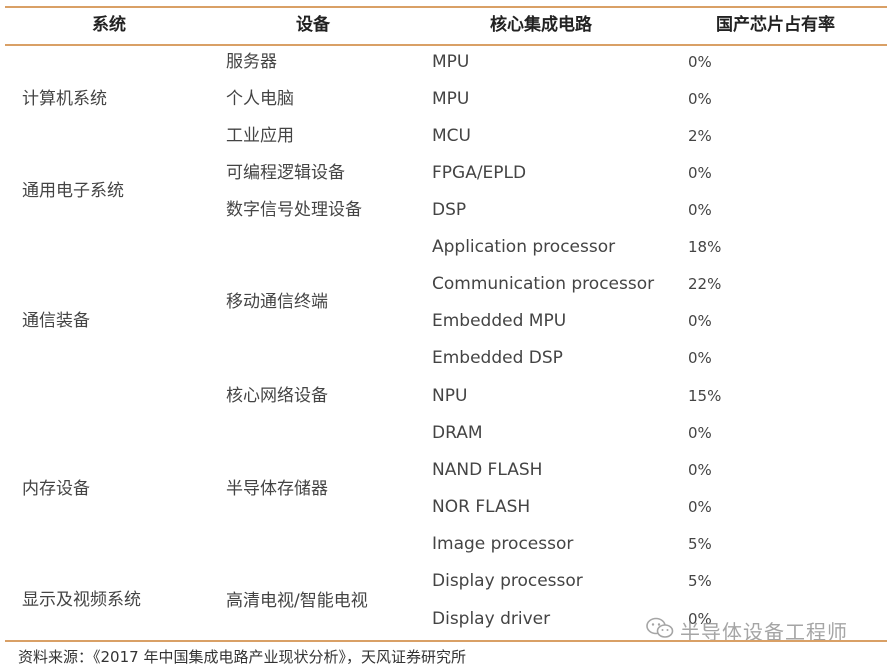 This screenshot has height=670, width=892. I want to click on share-cell: 2%, so click(700, 136).